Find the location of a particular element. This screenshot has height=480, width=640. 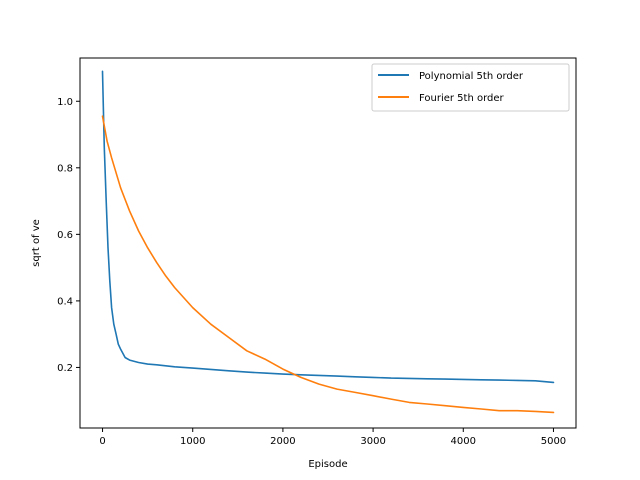

legend-box is located at coordinates (470, 87).